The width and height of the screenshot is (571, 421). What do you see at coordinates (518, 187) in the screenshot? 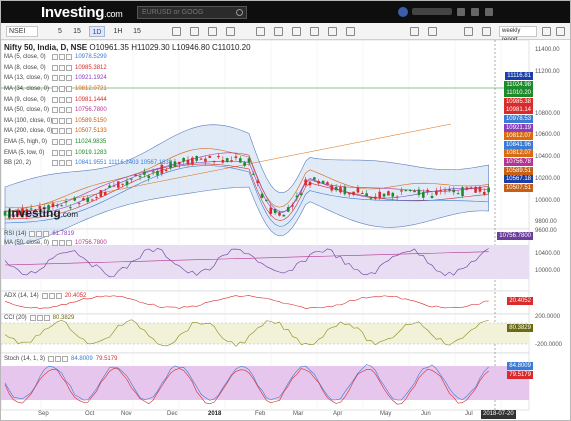
I see `price-tag: 10507.51` at bounding box center [518, 187].